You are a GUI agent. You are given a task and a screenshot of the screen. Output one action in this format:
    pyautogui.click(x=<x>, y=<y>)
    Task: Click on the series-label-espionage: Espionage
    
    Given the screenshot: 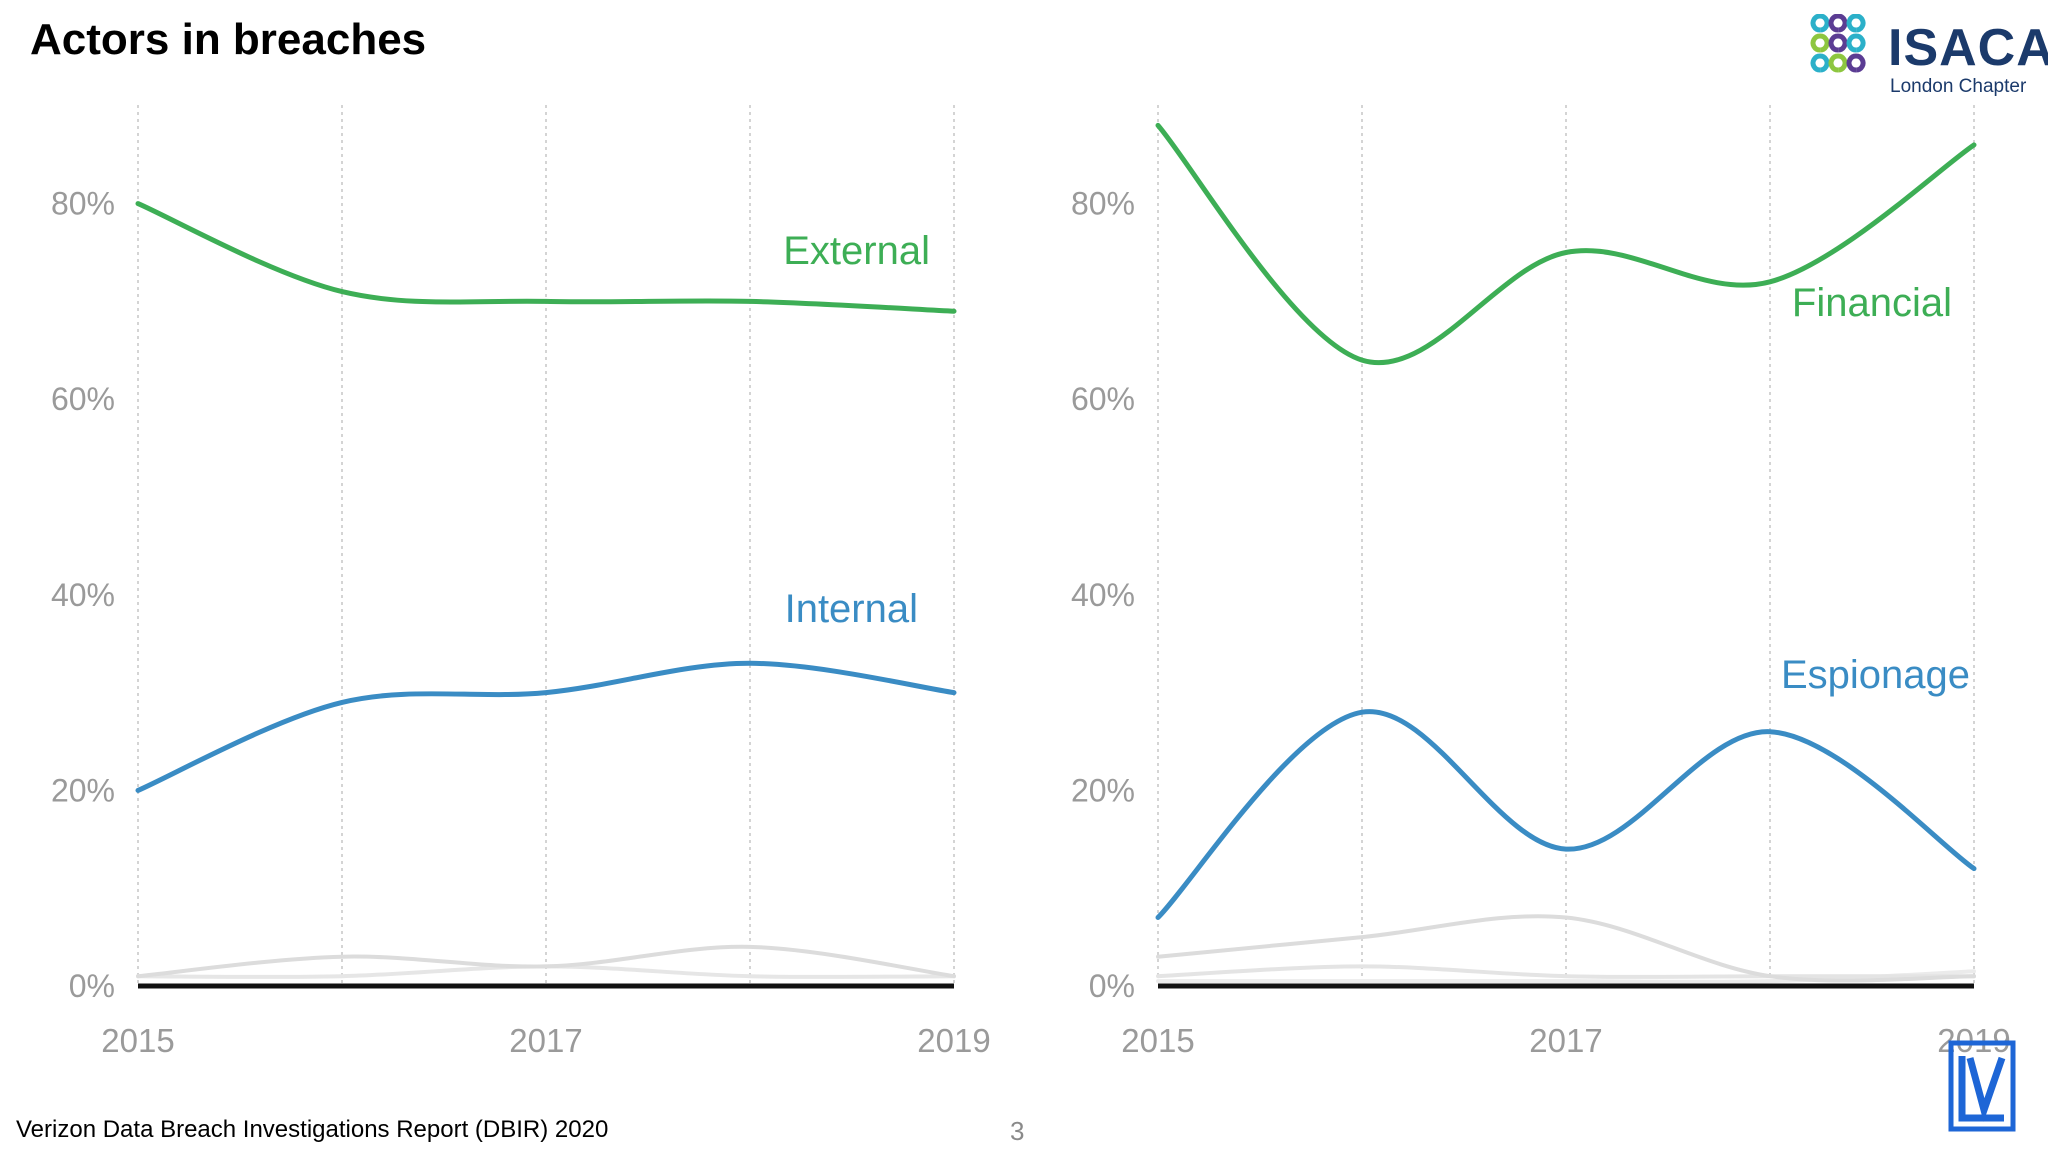 What is the action you would take?
    pyautogui.click(x=1875, y=675)
    